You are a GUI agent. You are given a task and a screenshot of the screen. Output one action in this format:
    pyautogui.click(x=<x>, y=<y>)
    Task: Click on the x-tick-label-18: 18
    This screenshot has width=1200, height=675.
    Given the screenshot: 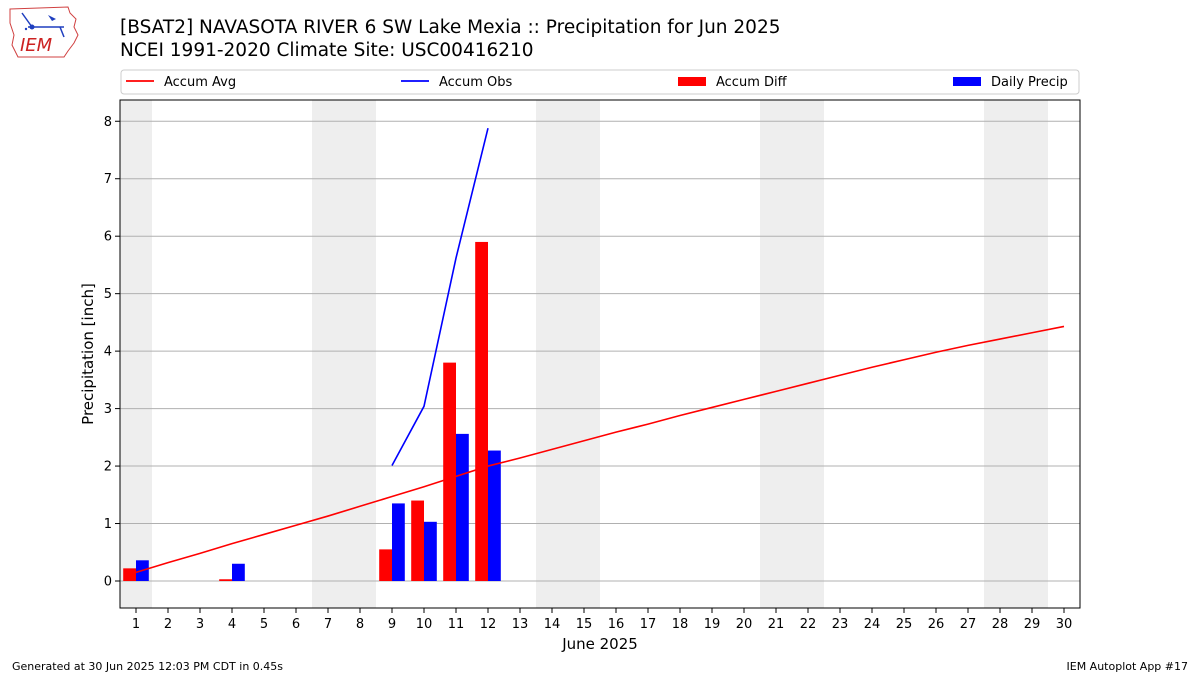 What is the action you would take?
    pyautogui.click(x=680, y=624)
    